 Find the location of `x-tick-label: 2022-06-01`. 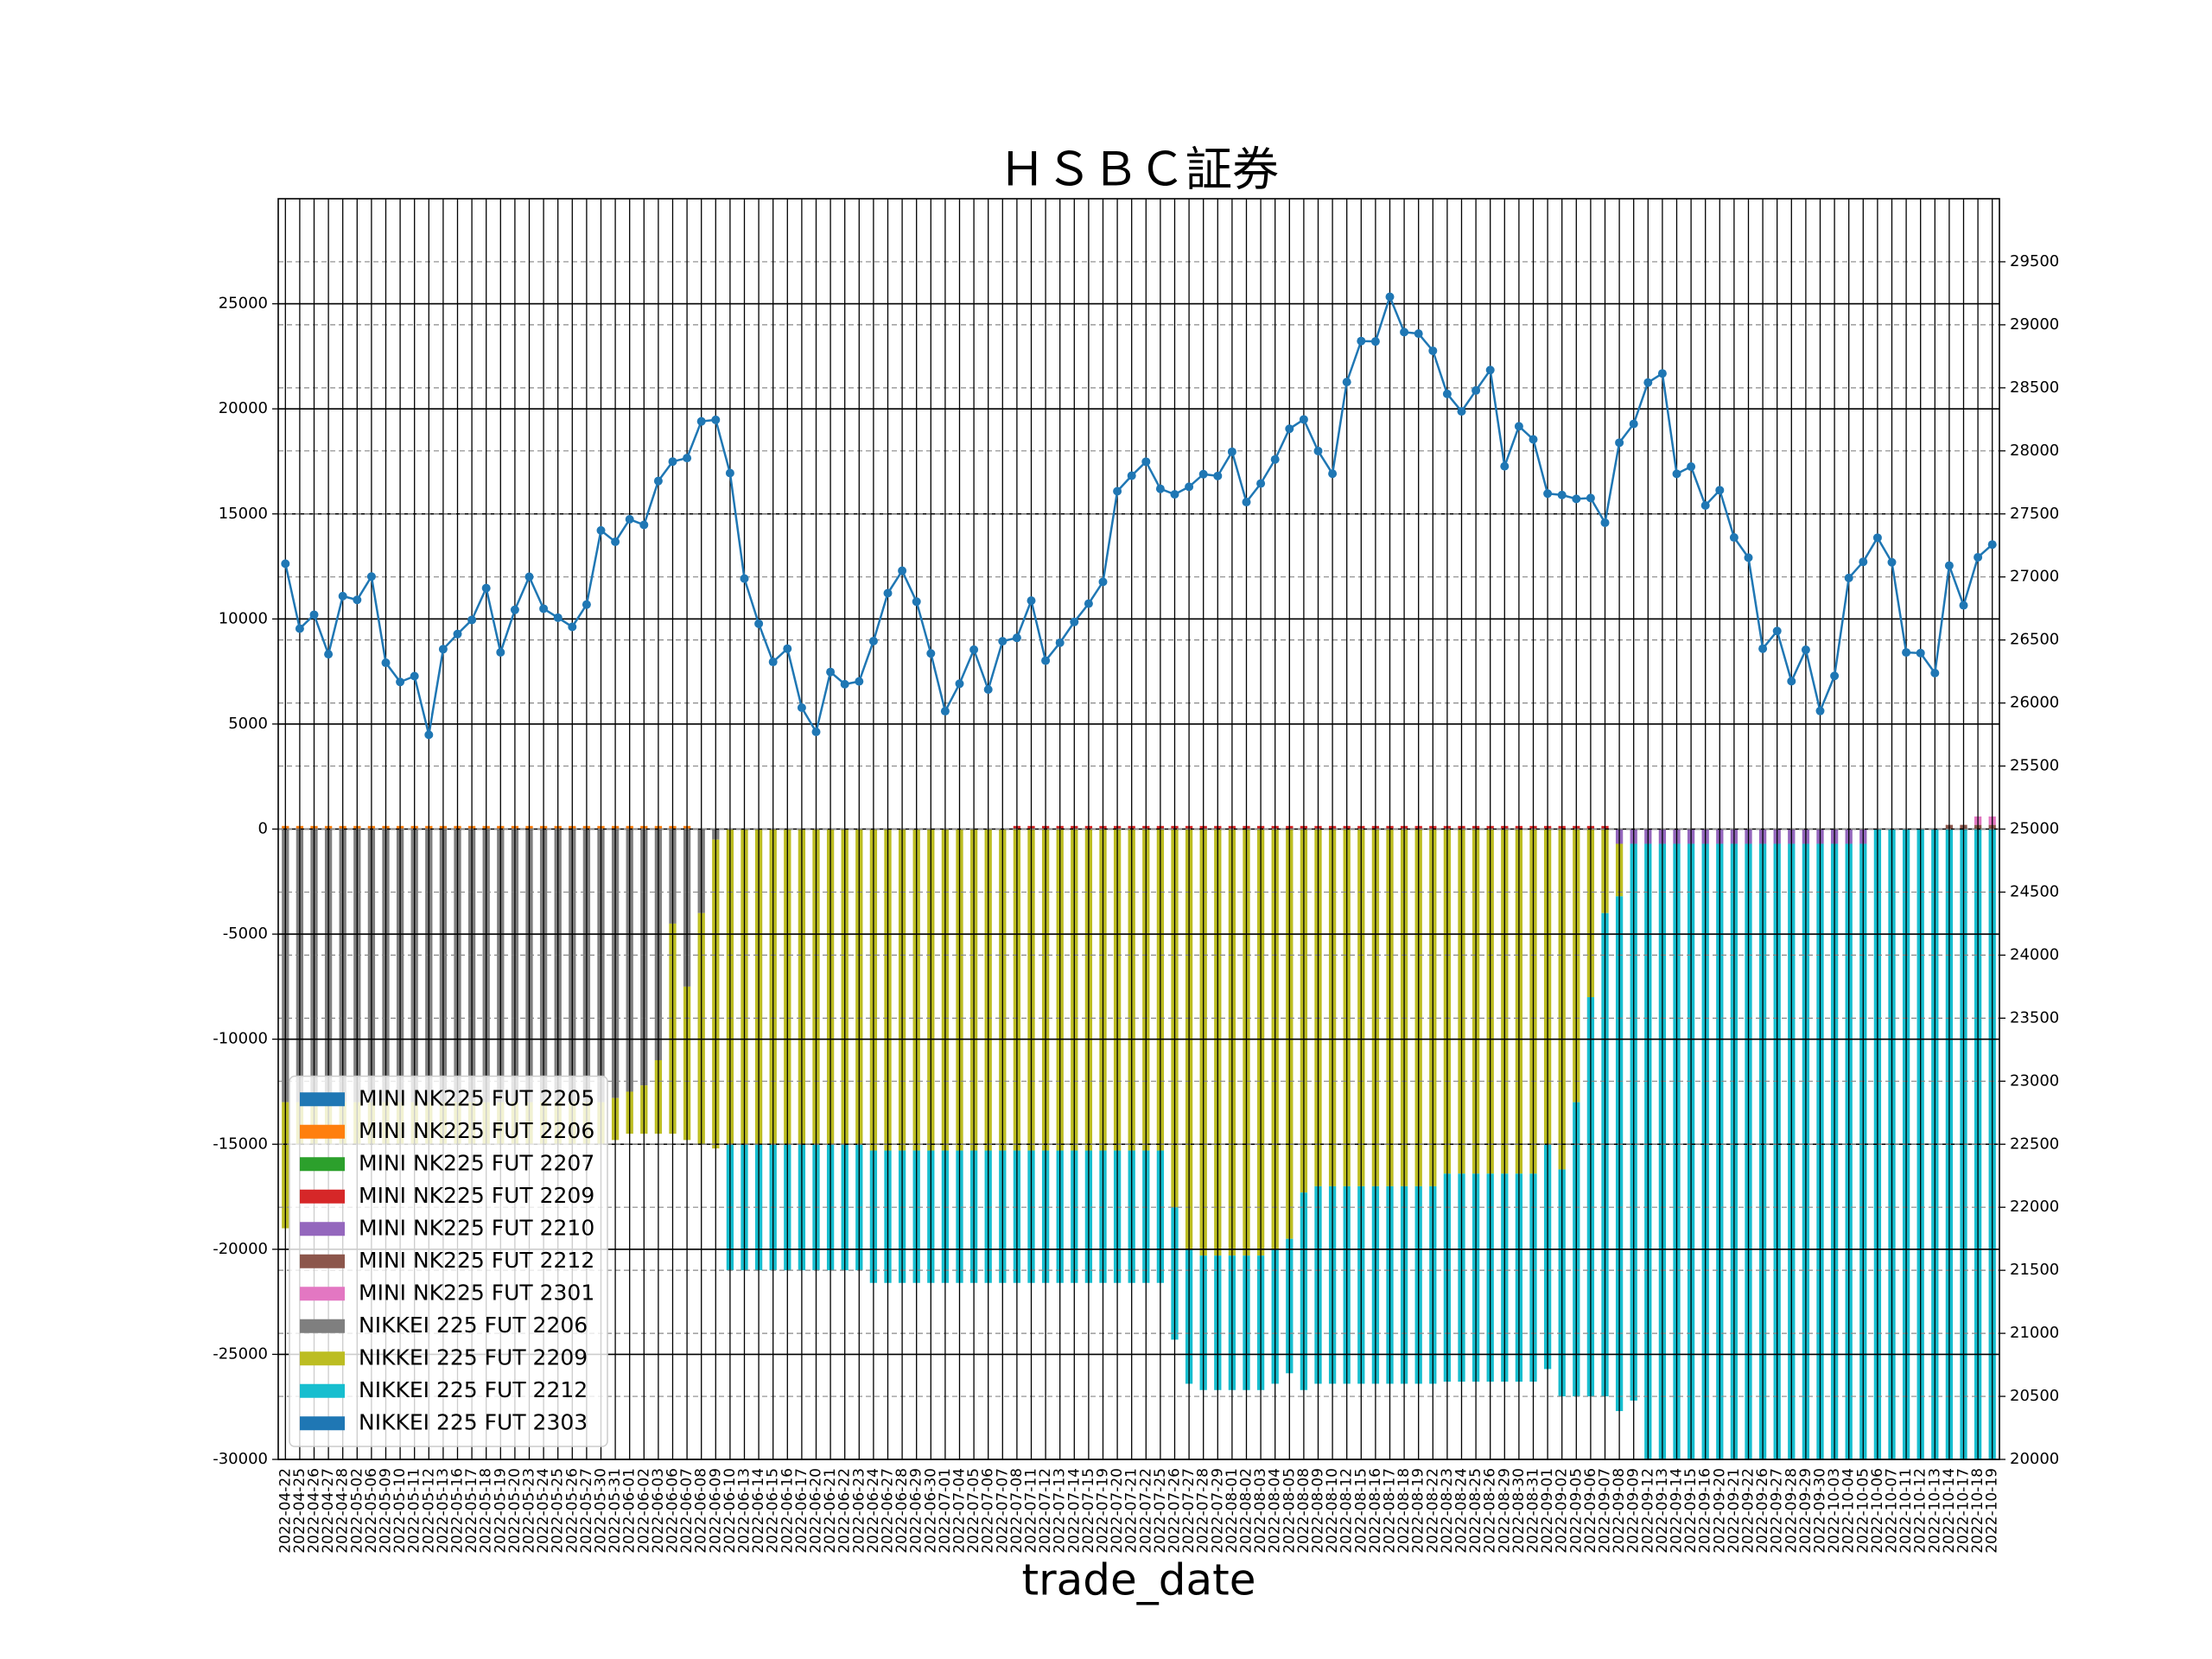

x-tick-label: 2022-06-01 is located at coordinates (630, 1511).